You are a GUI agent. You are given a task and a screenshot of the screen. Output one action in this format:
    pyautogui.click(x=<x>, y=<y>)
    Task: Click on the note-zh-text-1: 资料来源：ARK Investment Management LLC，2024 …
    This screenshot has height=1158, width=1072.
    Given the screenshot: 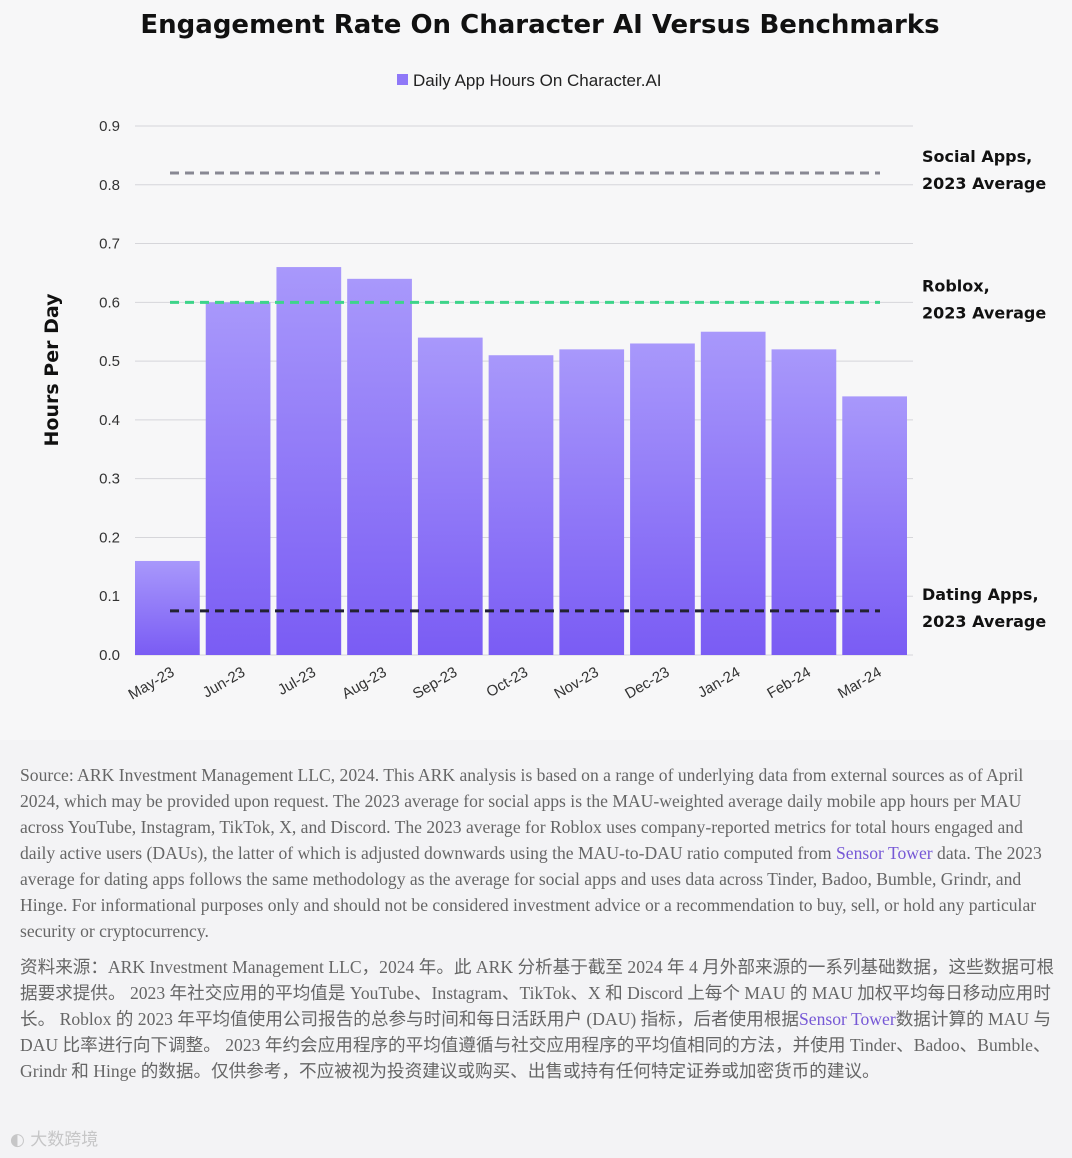 What is the action you would take?
    pyautogui.click(x=537, y=993)
    